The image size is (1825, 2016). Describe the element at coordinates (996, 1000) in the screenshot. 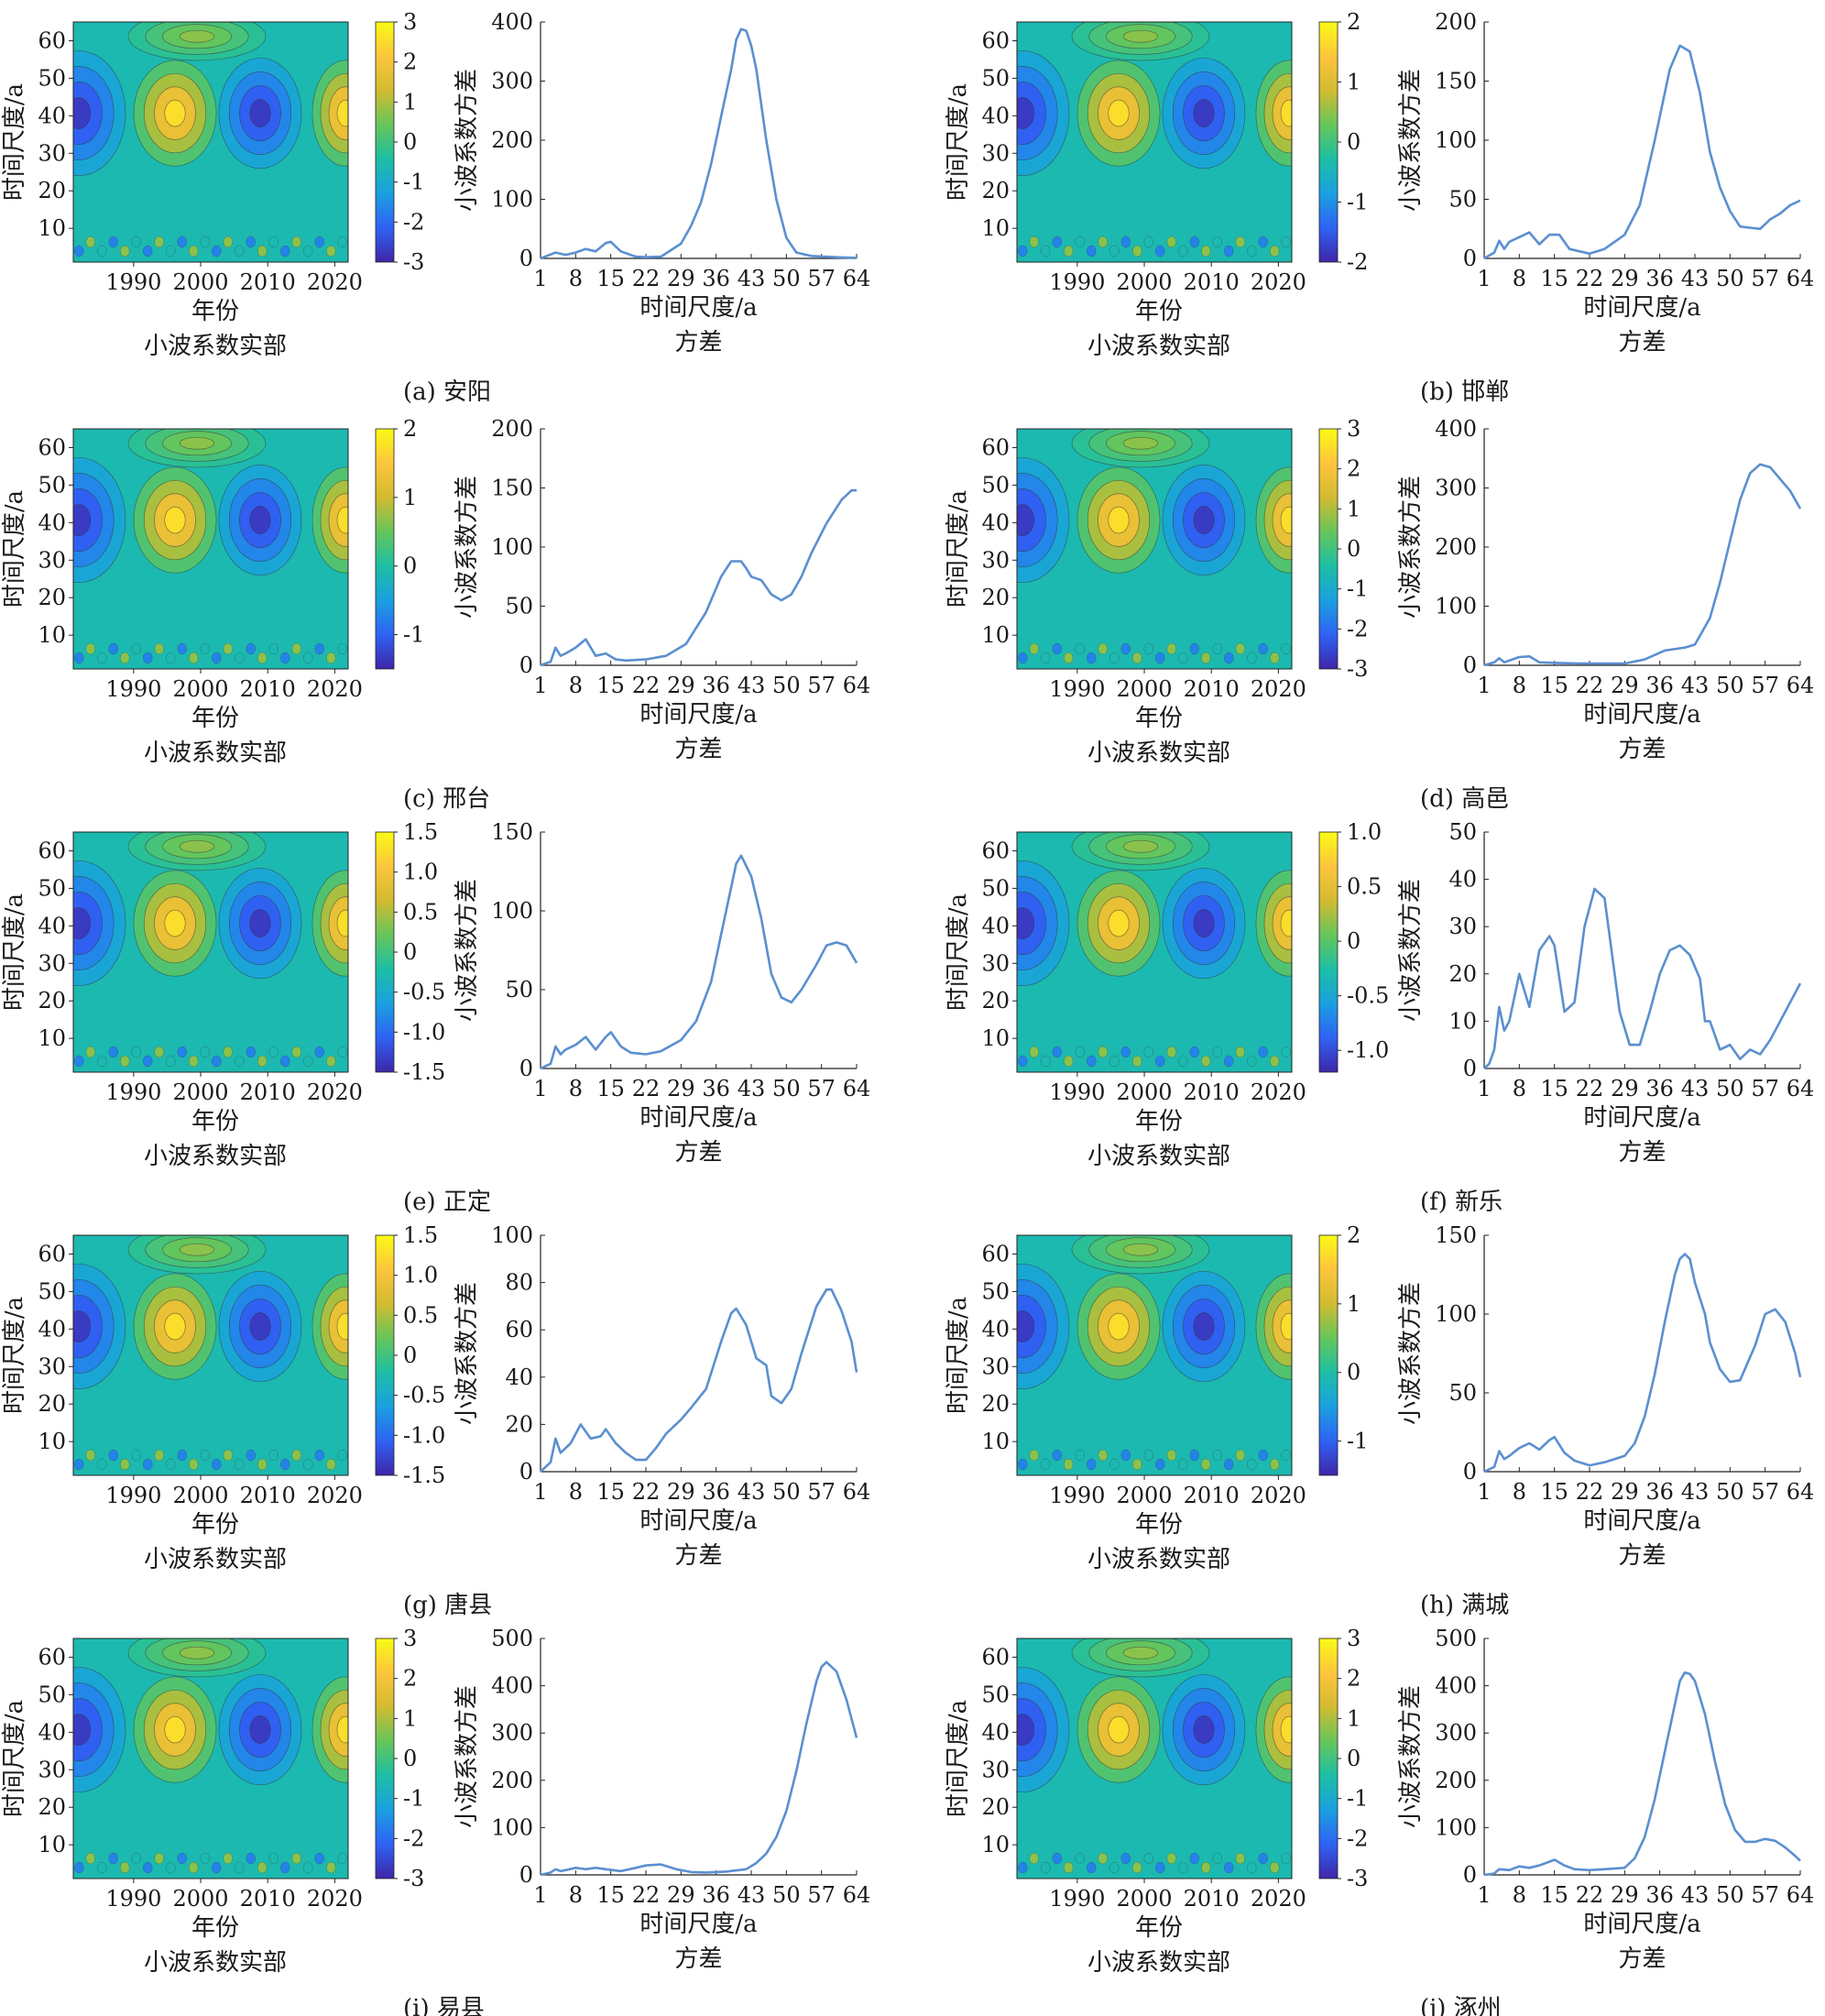

I see `heat-ytick: 20` at that location.